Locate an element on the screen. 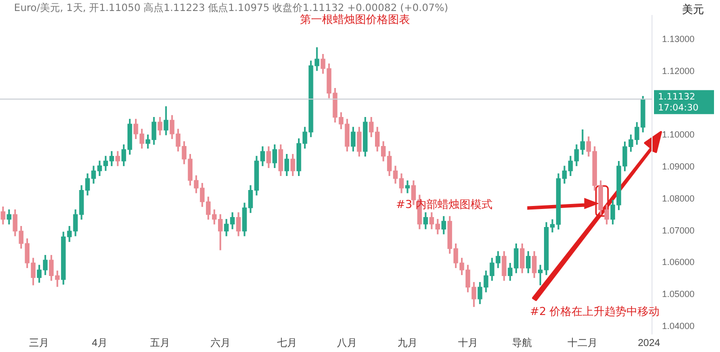 This screenshot has height=352, width=720. annotation: #2 价格在上升趋势中移动 is located at coordinates (595, 311).